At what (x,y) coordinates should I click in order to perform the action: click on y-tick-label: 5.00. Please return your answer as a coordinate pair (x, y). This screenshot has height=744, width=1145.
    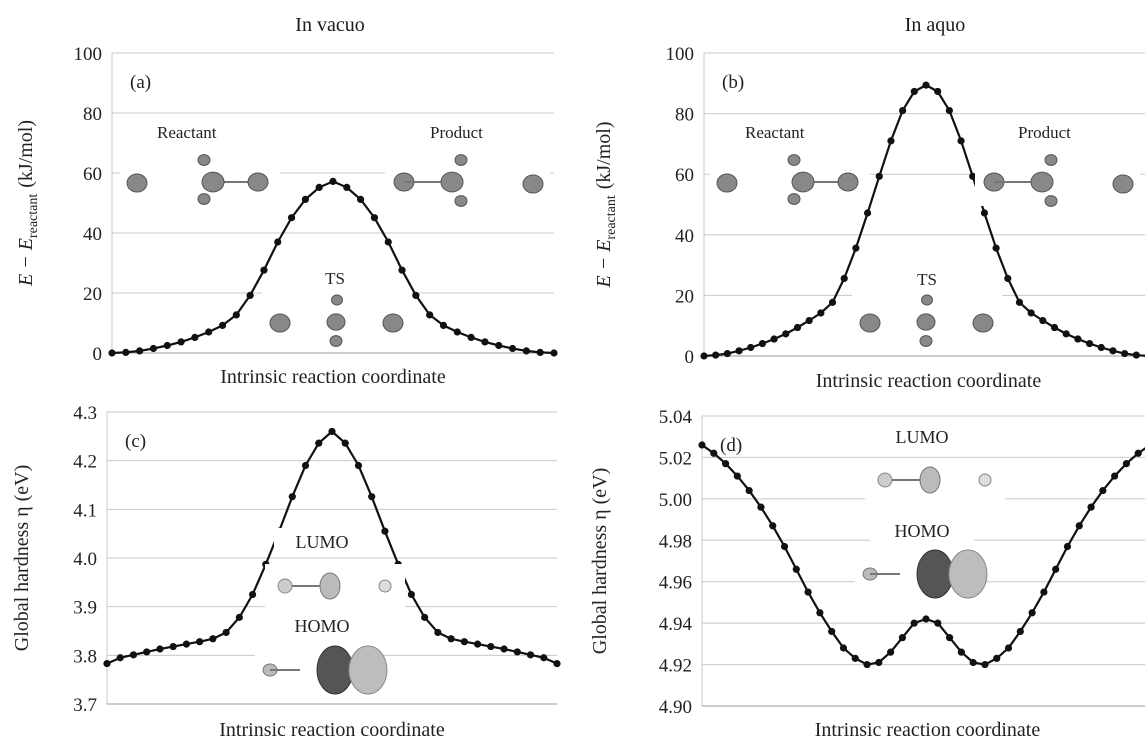
    Looking at the image, I should click on (675, 500).